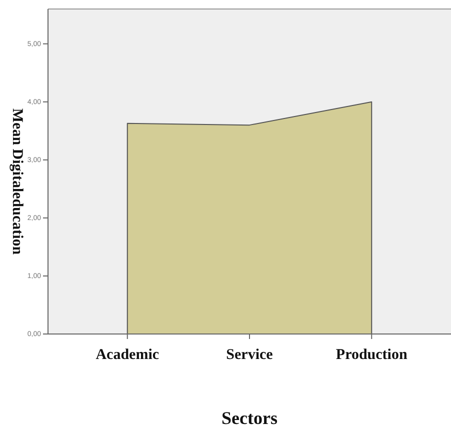 The width and height of the screenshot is (451, 432). Describe the element at coordinates (250, 418) in the screenshot. I see `x-axis-title: Sectors` at that location.